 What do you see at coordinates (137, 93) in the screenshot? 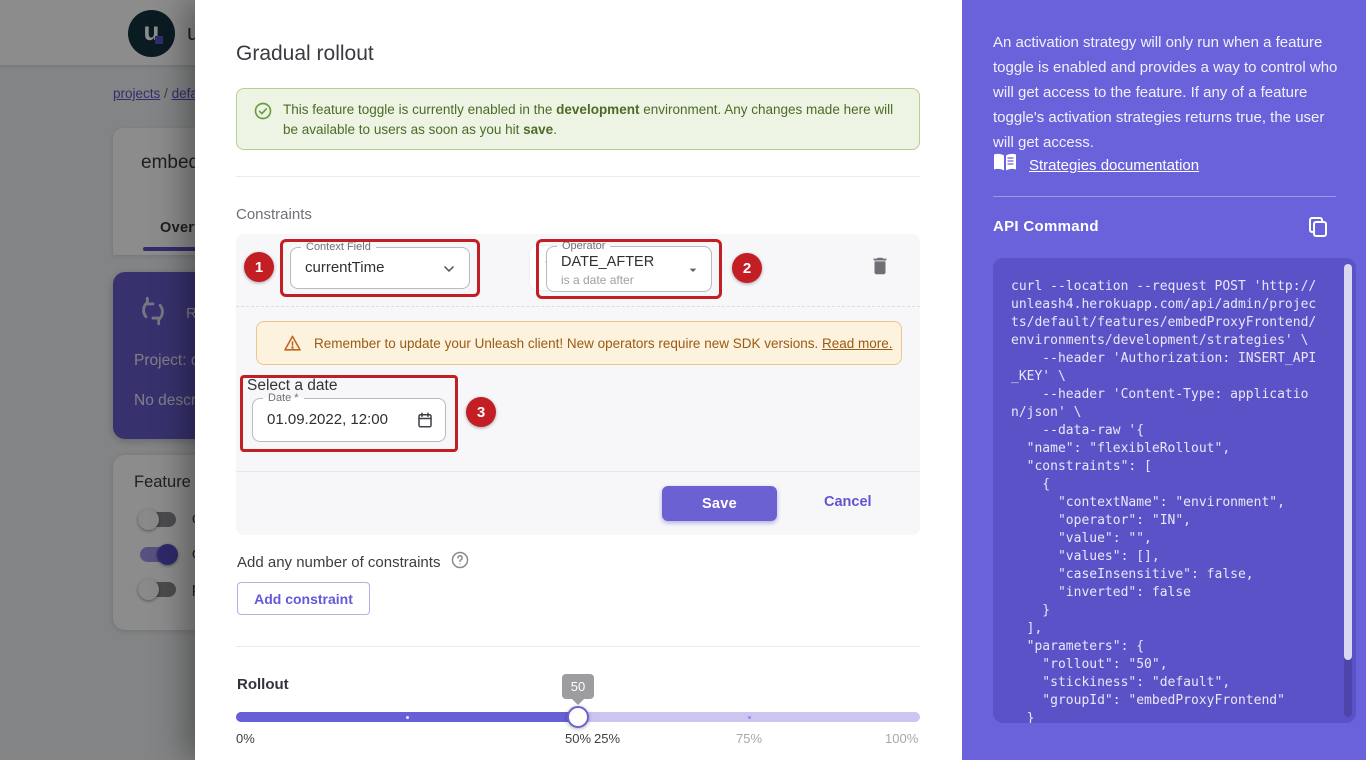
I see `breadcrumb-projects-link: projects` at bounding box center [137, 93].